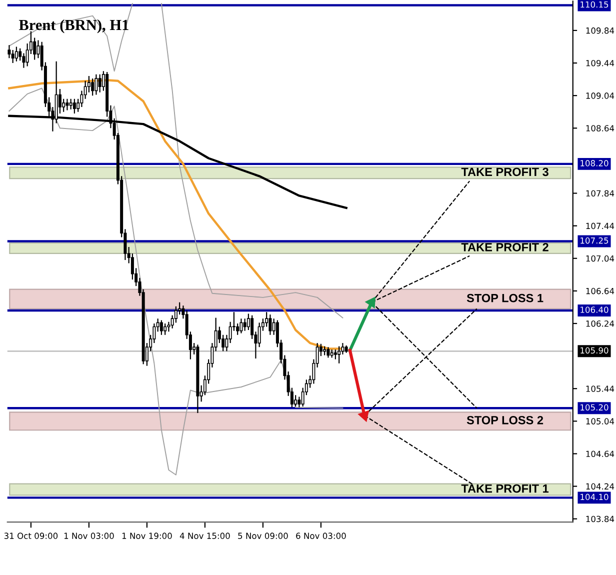 Image resolution: width=616 pixels, height=575 pixels. What do you see at coordinates (504, 172) in the screenshot?
I see `band-label: TAKE PROFIT 3` at bounding box center [504, 172].